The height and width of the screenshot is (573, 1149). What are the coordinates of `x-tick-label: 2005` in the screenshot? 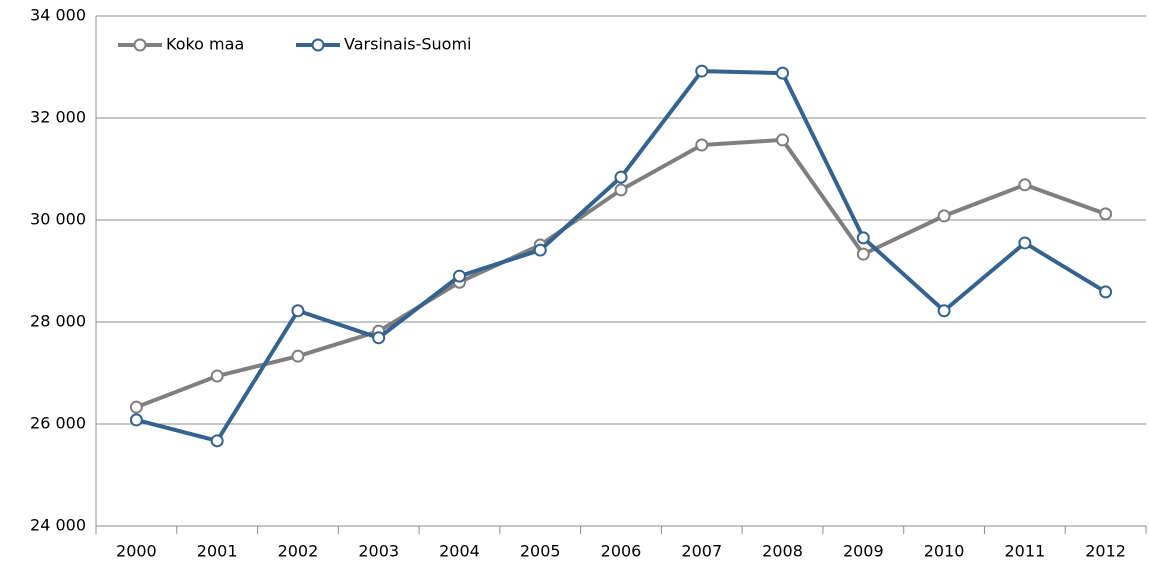 It's located at (540, 551).